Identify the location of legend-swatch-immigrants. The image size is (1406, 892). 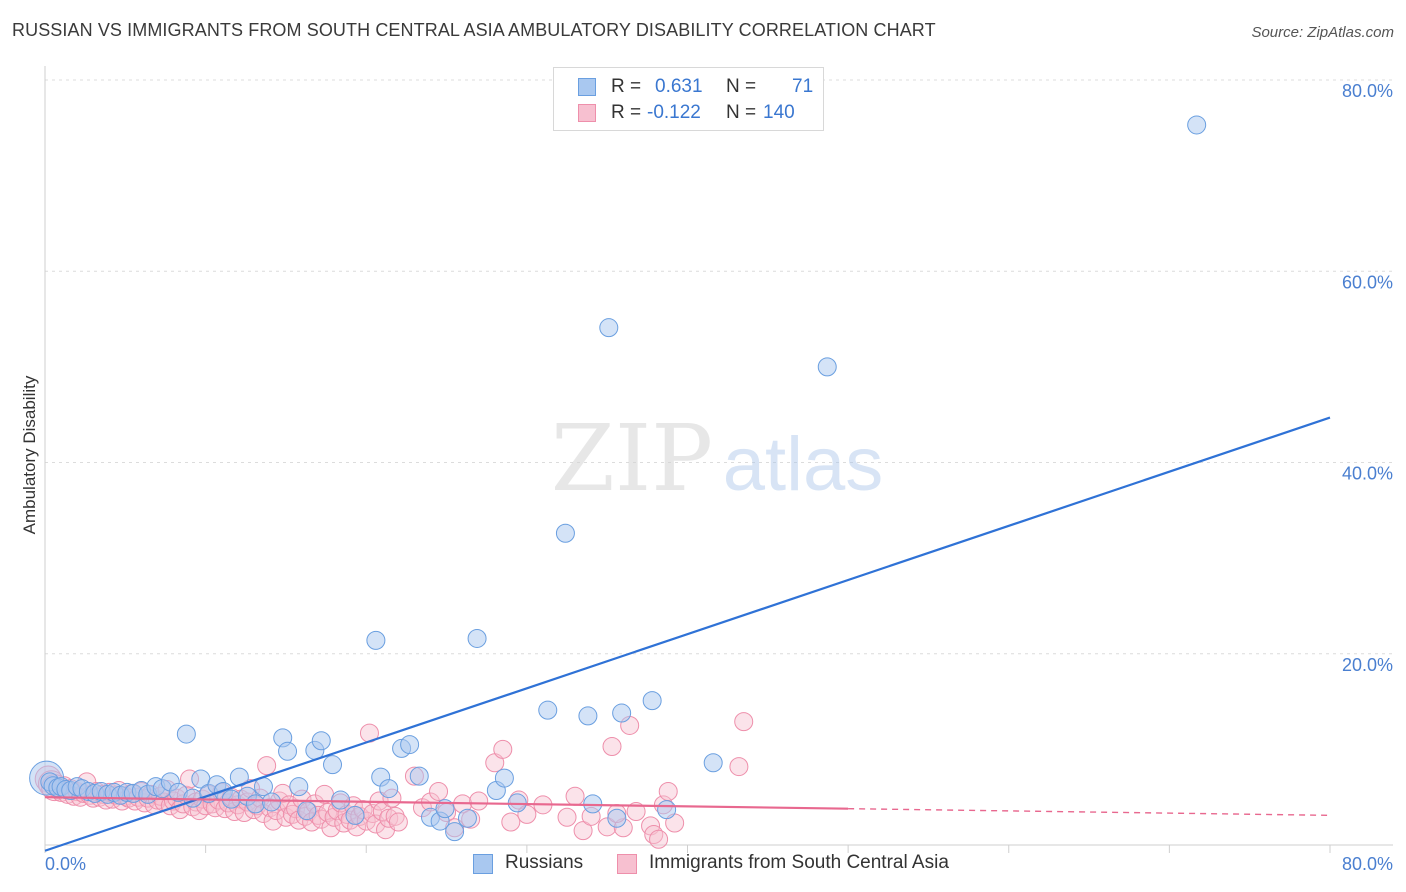
(587, 113).